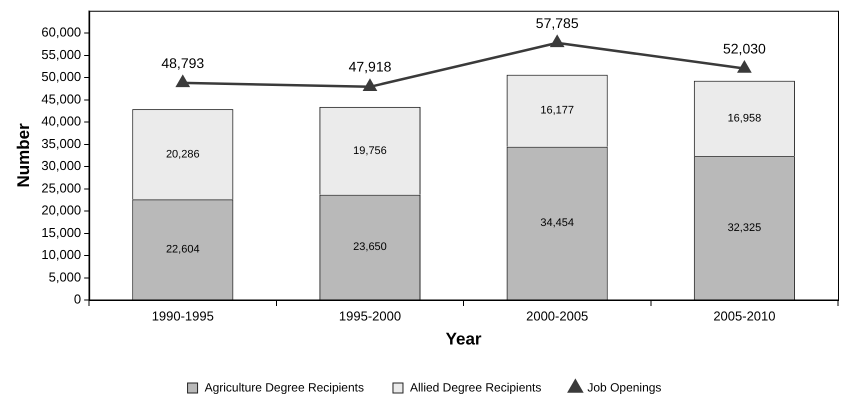 The image size is (866, 404). Describe the element at coordinates (183, 154) in the screenshot. I see `data-label: 20,286` at that location.